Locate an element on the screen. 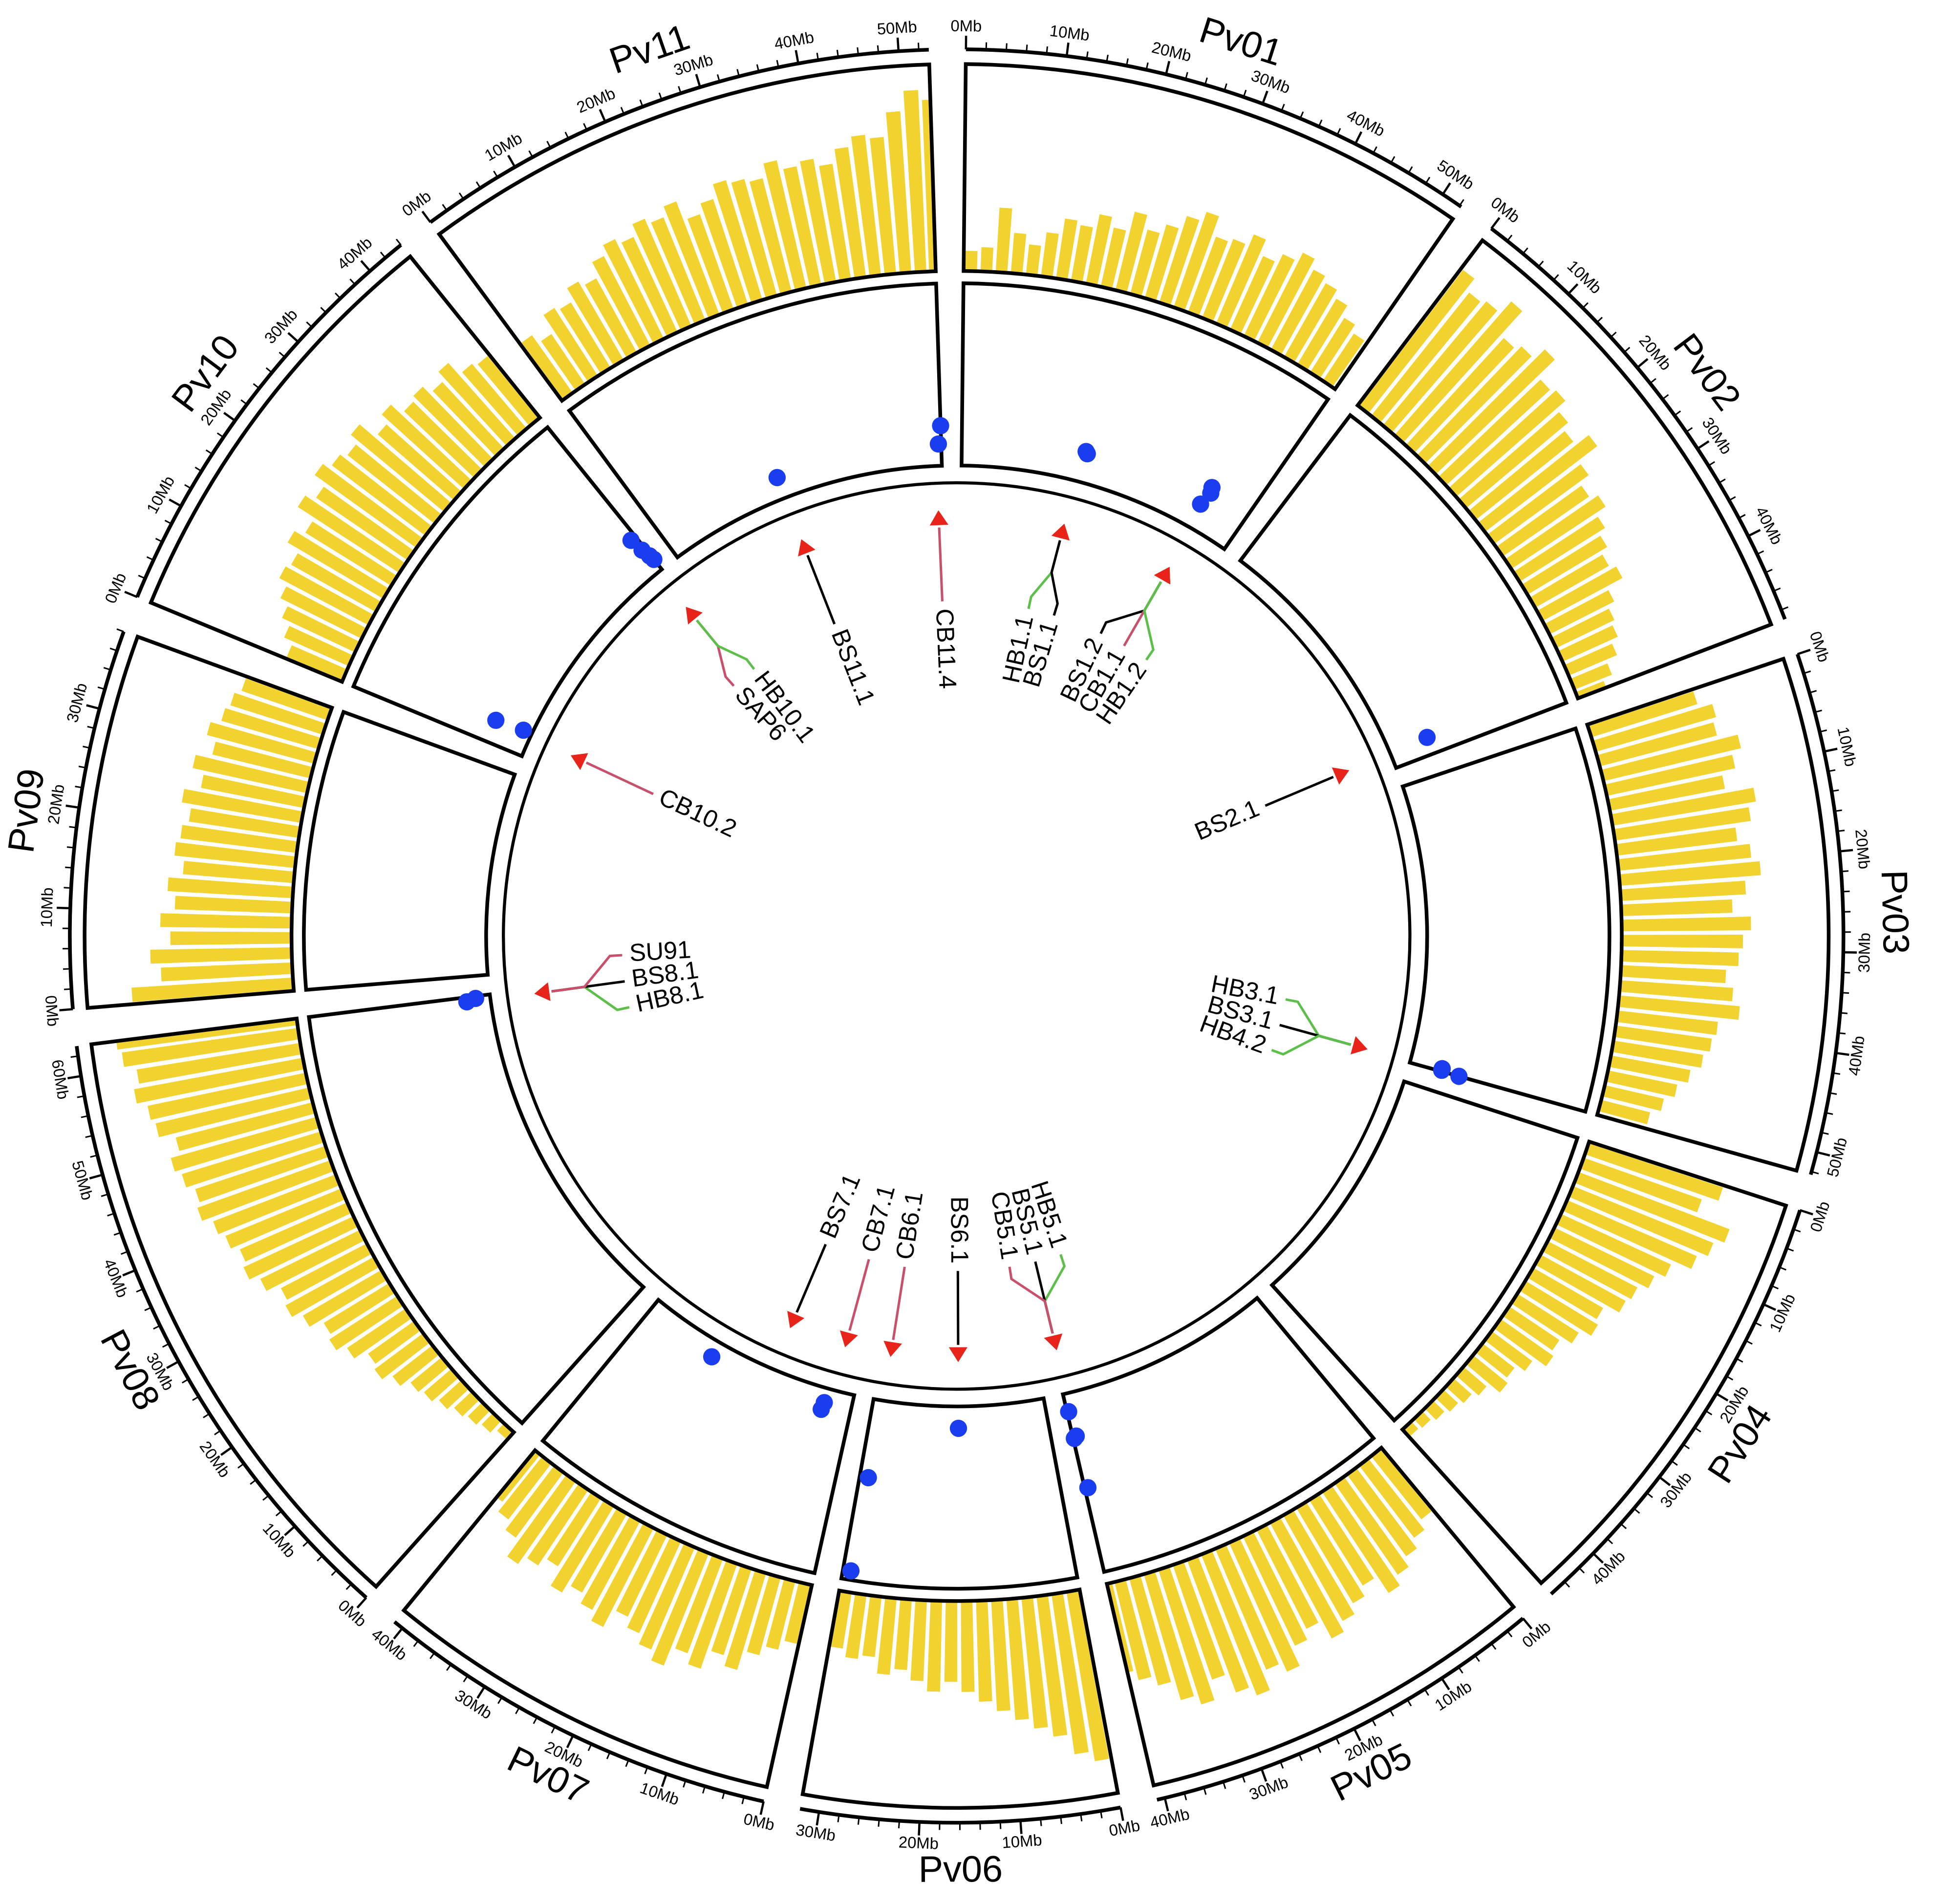 The width and height of the screenshot is (1933, 1904). qtl-label: BS6.1 is located at coordinates (960, 1230).